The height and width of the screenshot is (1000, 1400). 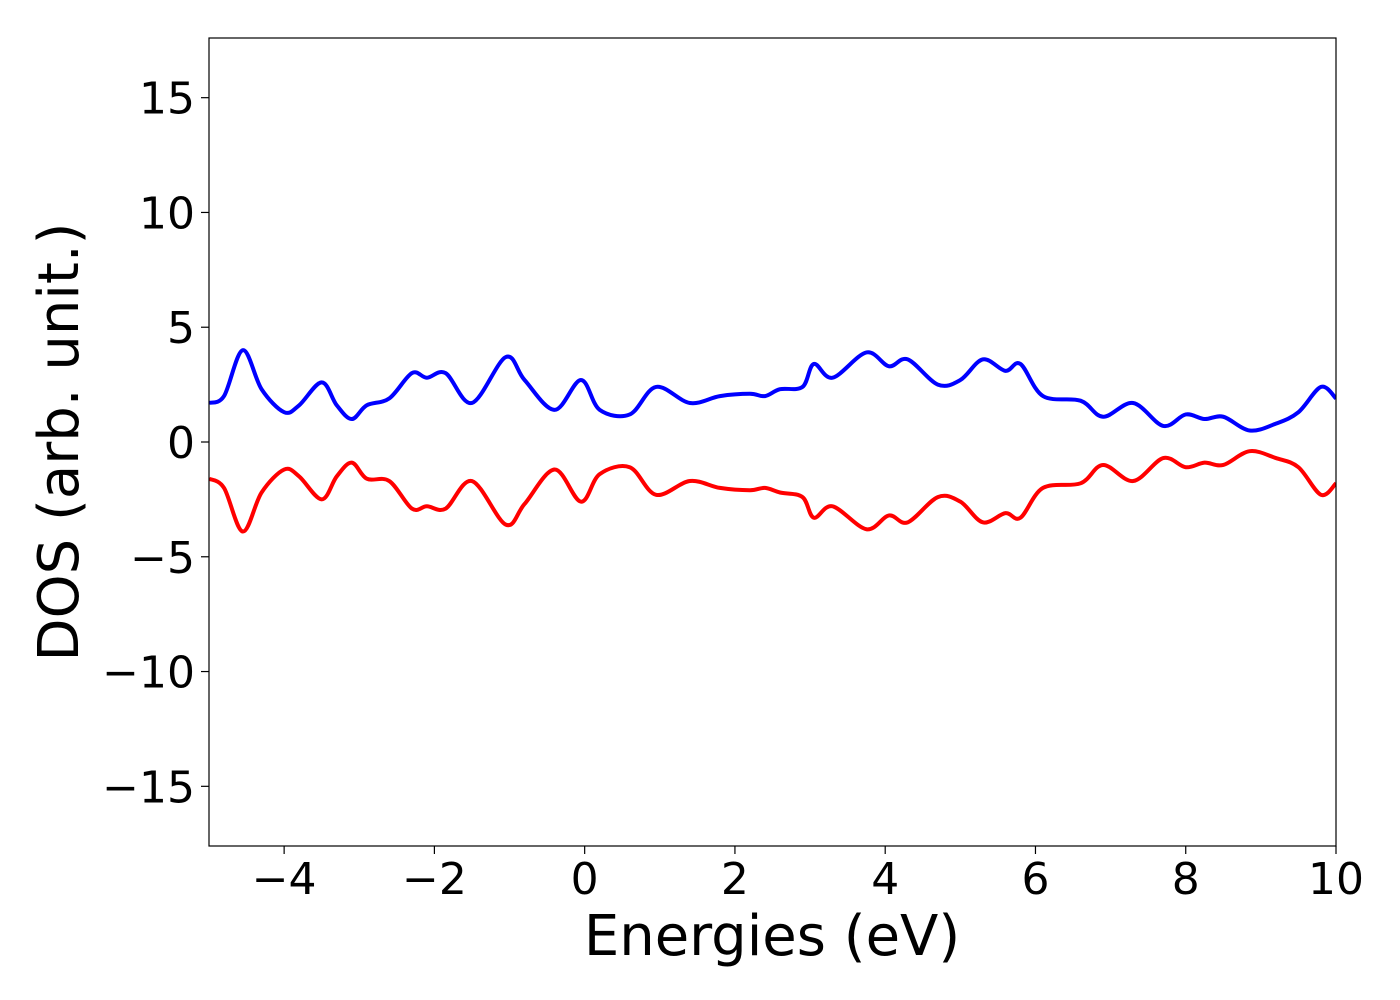 I want to click on x-tick-label: 2, so click(x=735, y=879).